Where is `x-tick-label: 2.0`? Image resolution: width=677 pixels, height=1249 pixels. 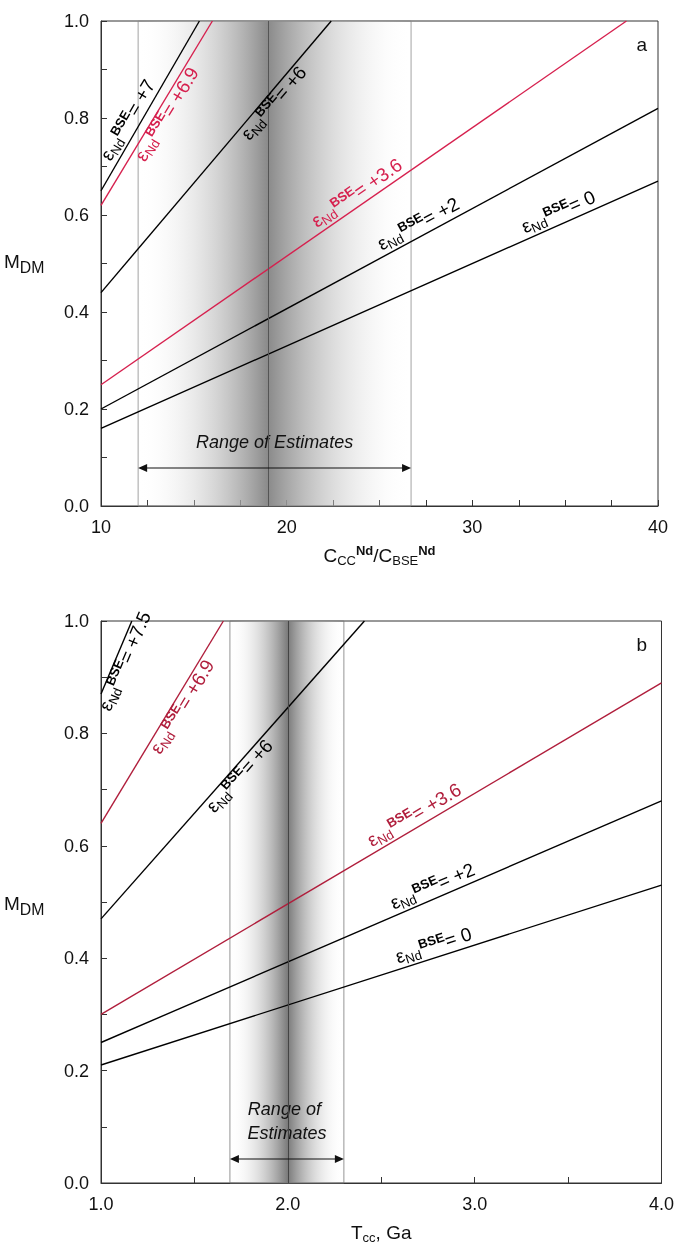
x-tick-label: 2.0 is located at coordinates (288, 1204).